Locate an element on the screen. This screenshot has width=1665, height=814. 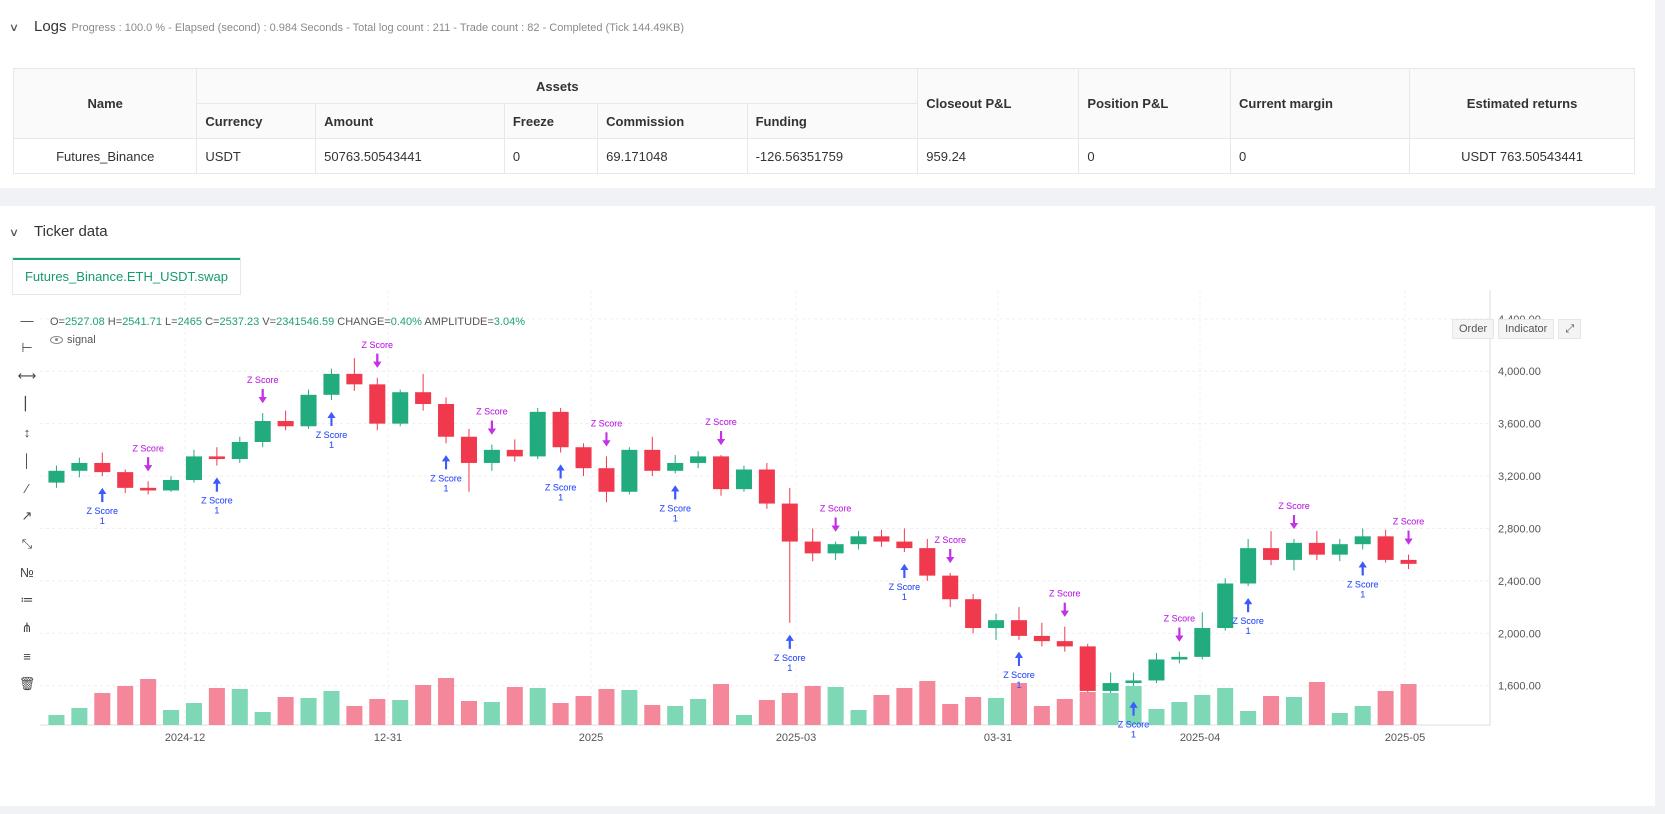
ticker-header: ∨ Ticker data is located at coordinates (58, 231).